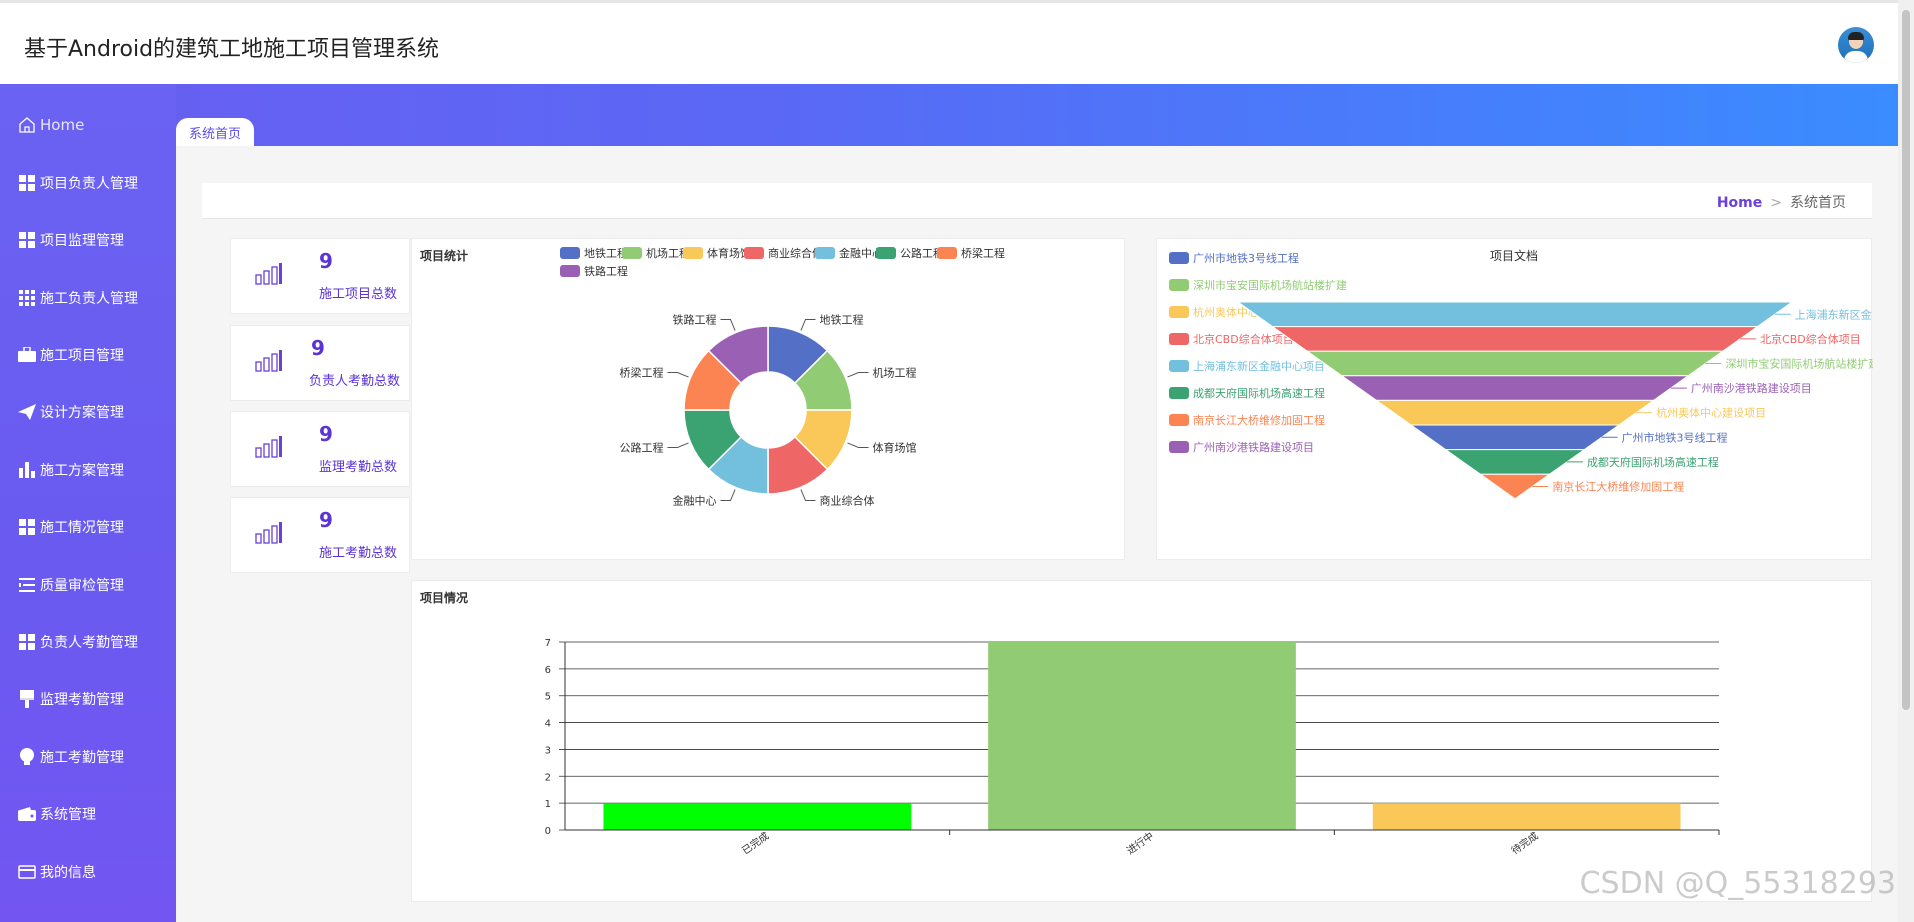 The height and width of the screenshot is (922, 1914). Describe the element at coordinates (444, 256) in the screenshot. I see `panel-title: 项目统计` at that location.